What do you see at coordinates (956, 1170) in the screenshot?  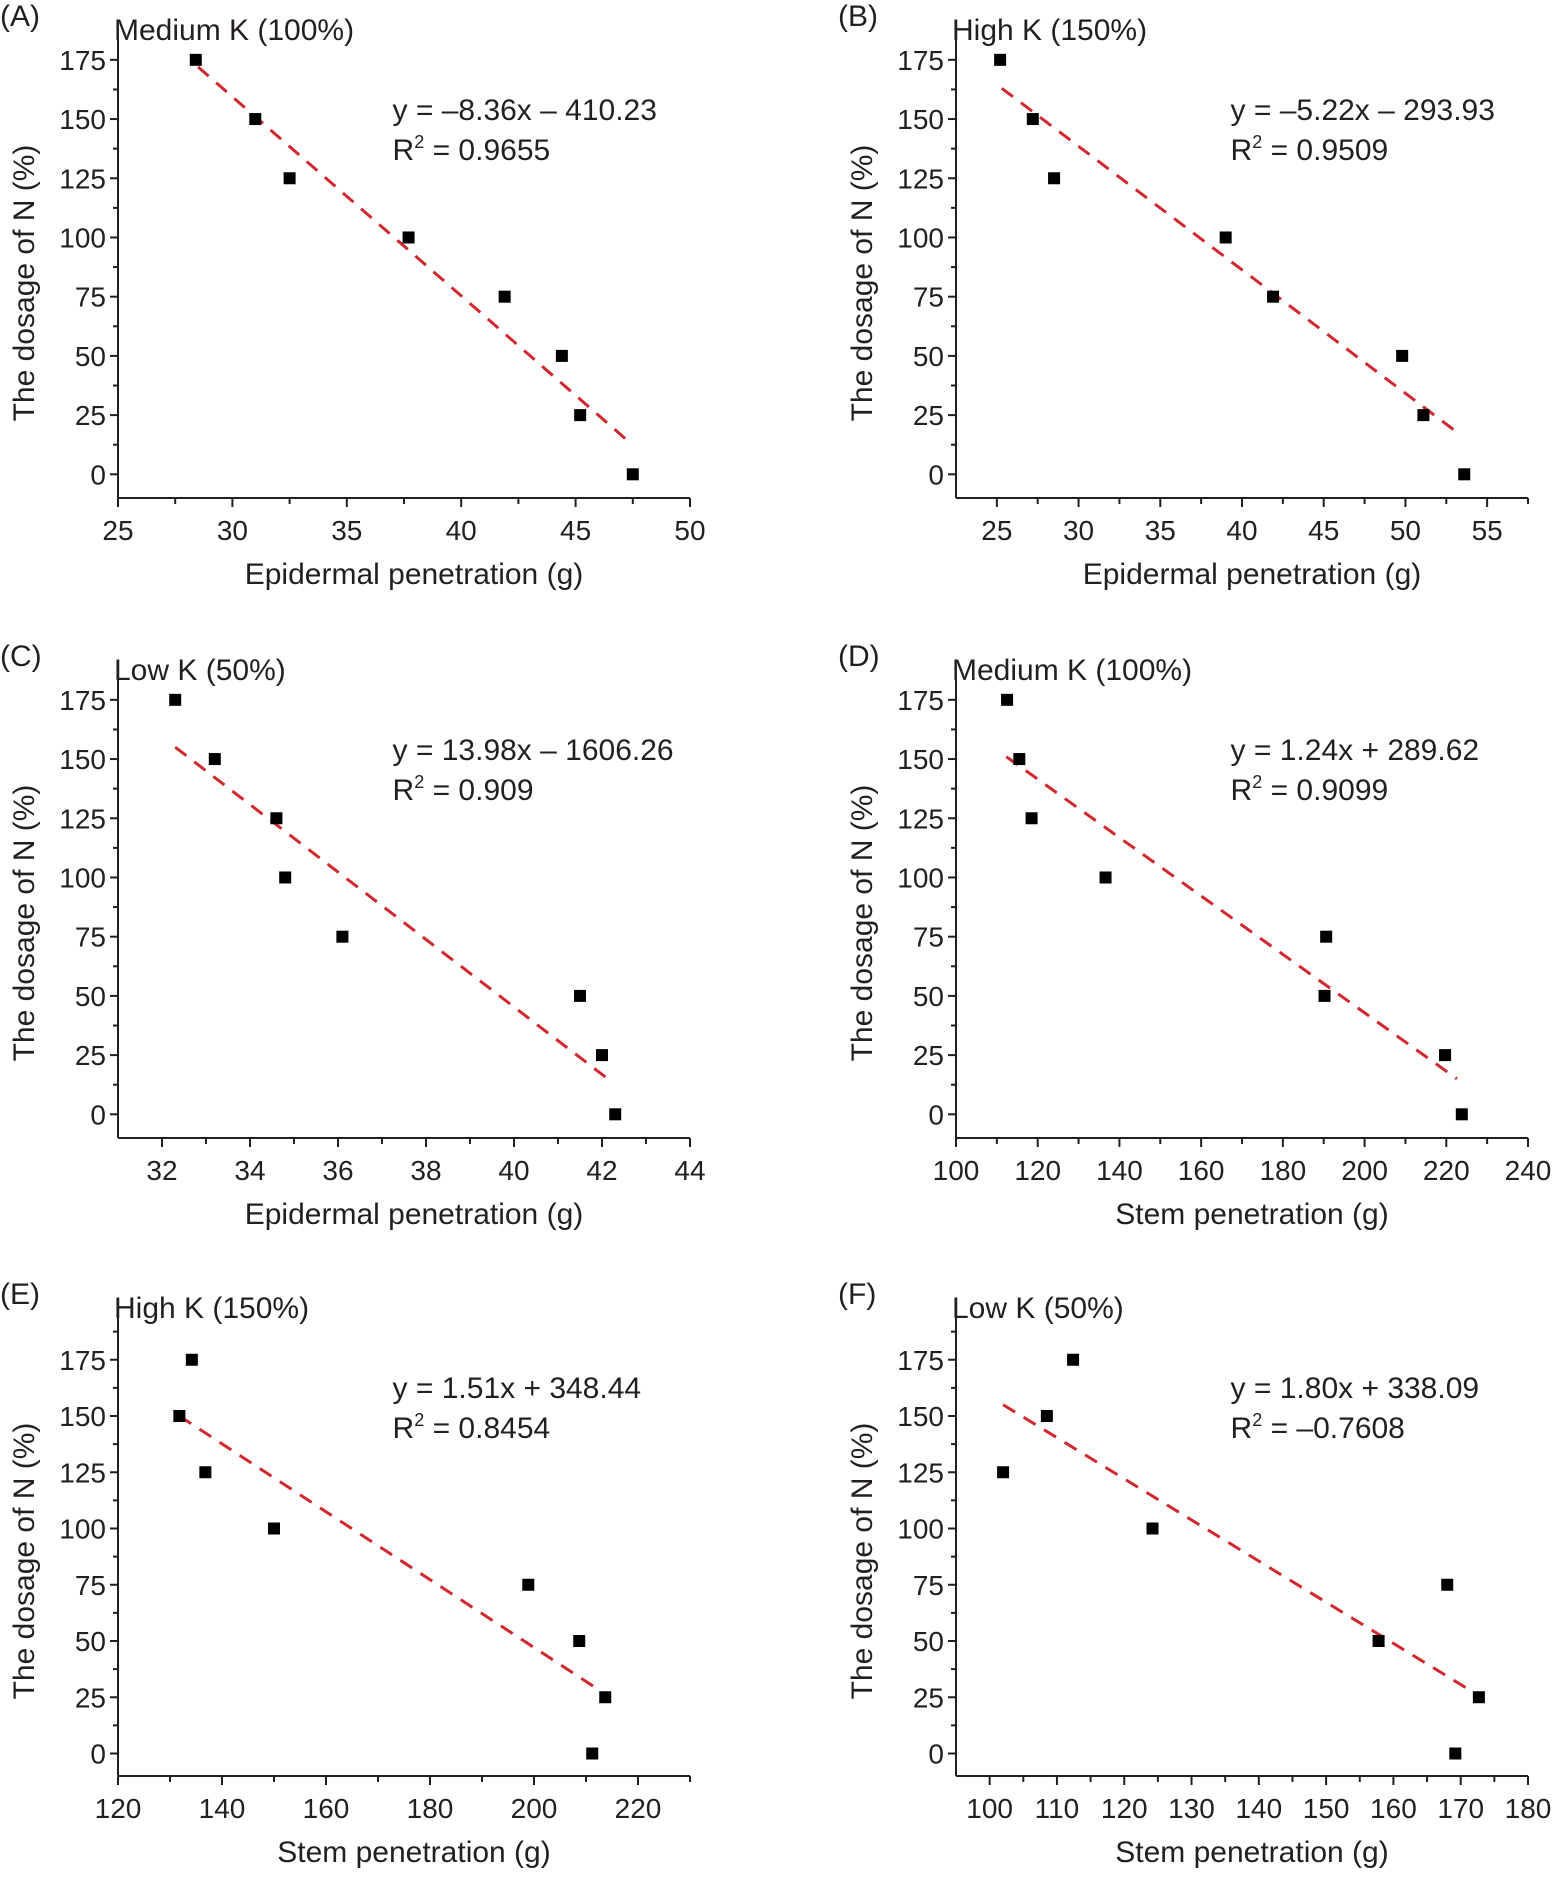 I see `x-tick-label: 100` at bounding box center [956, 1170].